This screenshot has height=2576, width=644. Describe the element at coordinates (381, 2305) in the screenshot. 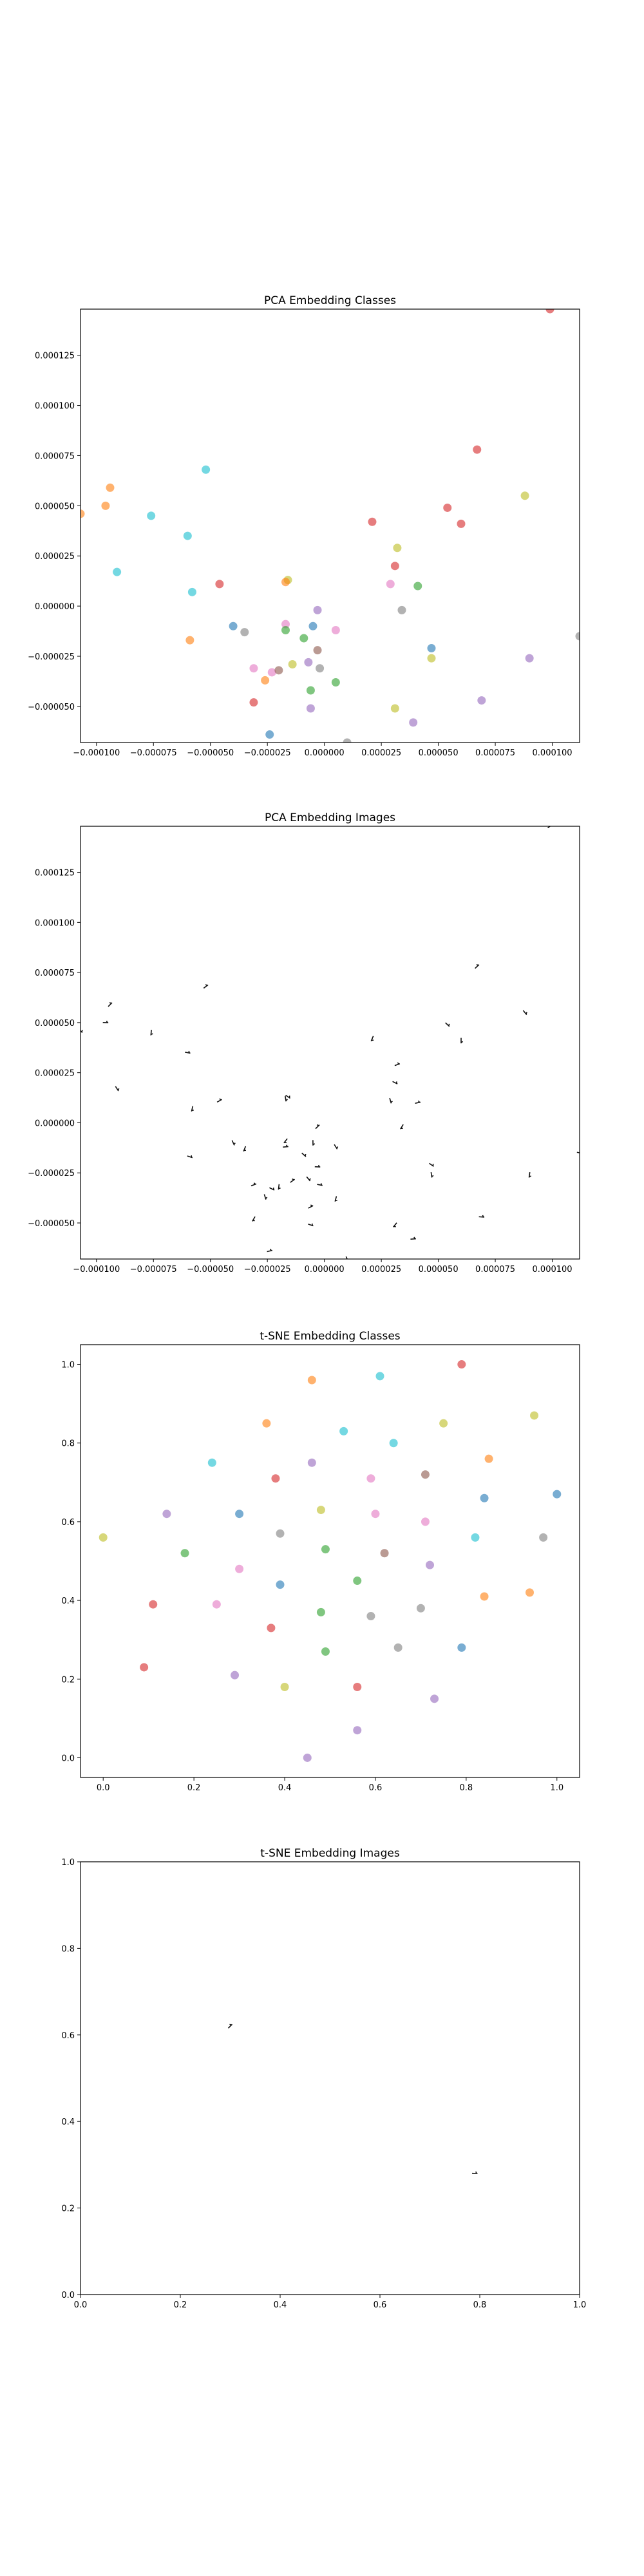

I see `x-tick-label: 0.6` at that location.